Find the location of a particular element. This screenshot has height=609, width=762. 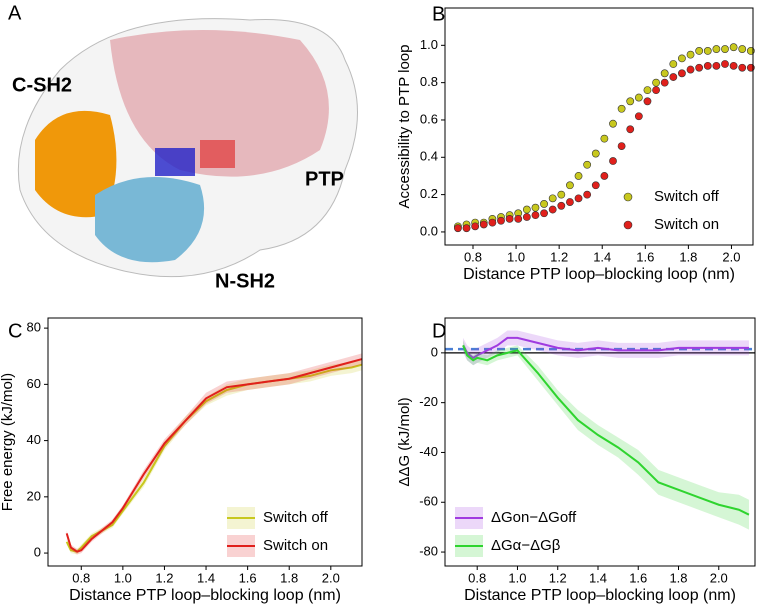

y-tick-label: -40 is located at coordinates (428, 451).